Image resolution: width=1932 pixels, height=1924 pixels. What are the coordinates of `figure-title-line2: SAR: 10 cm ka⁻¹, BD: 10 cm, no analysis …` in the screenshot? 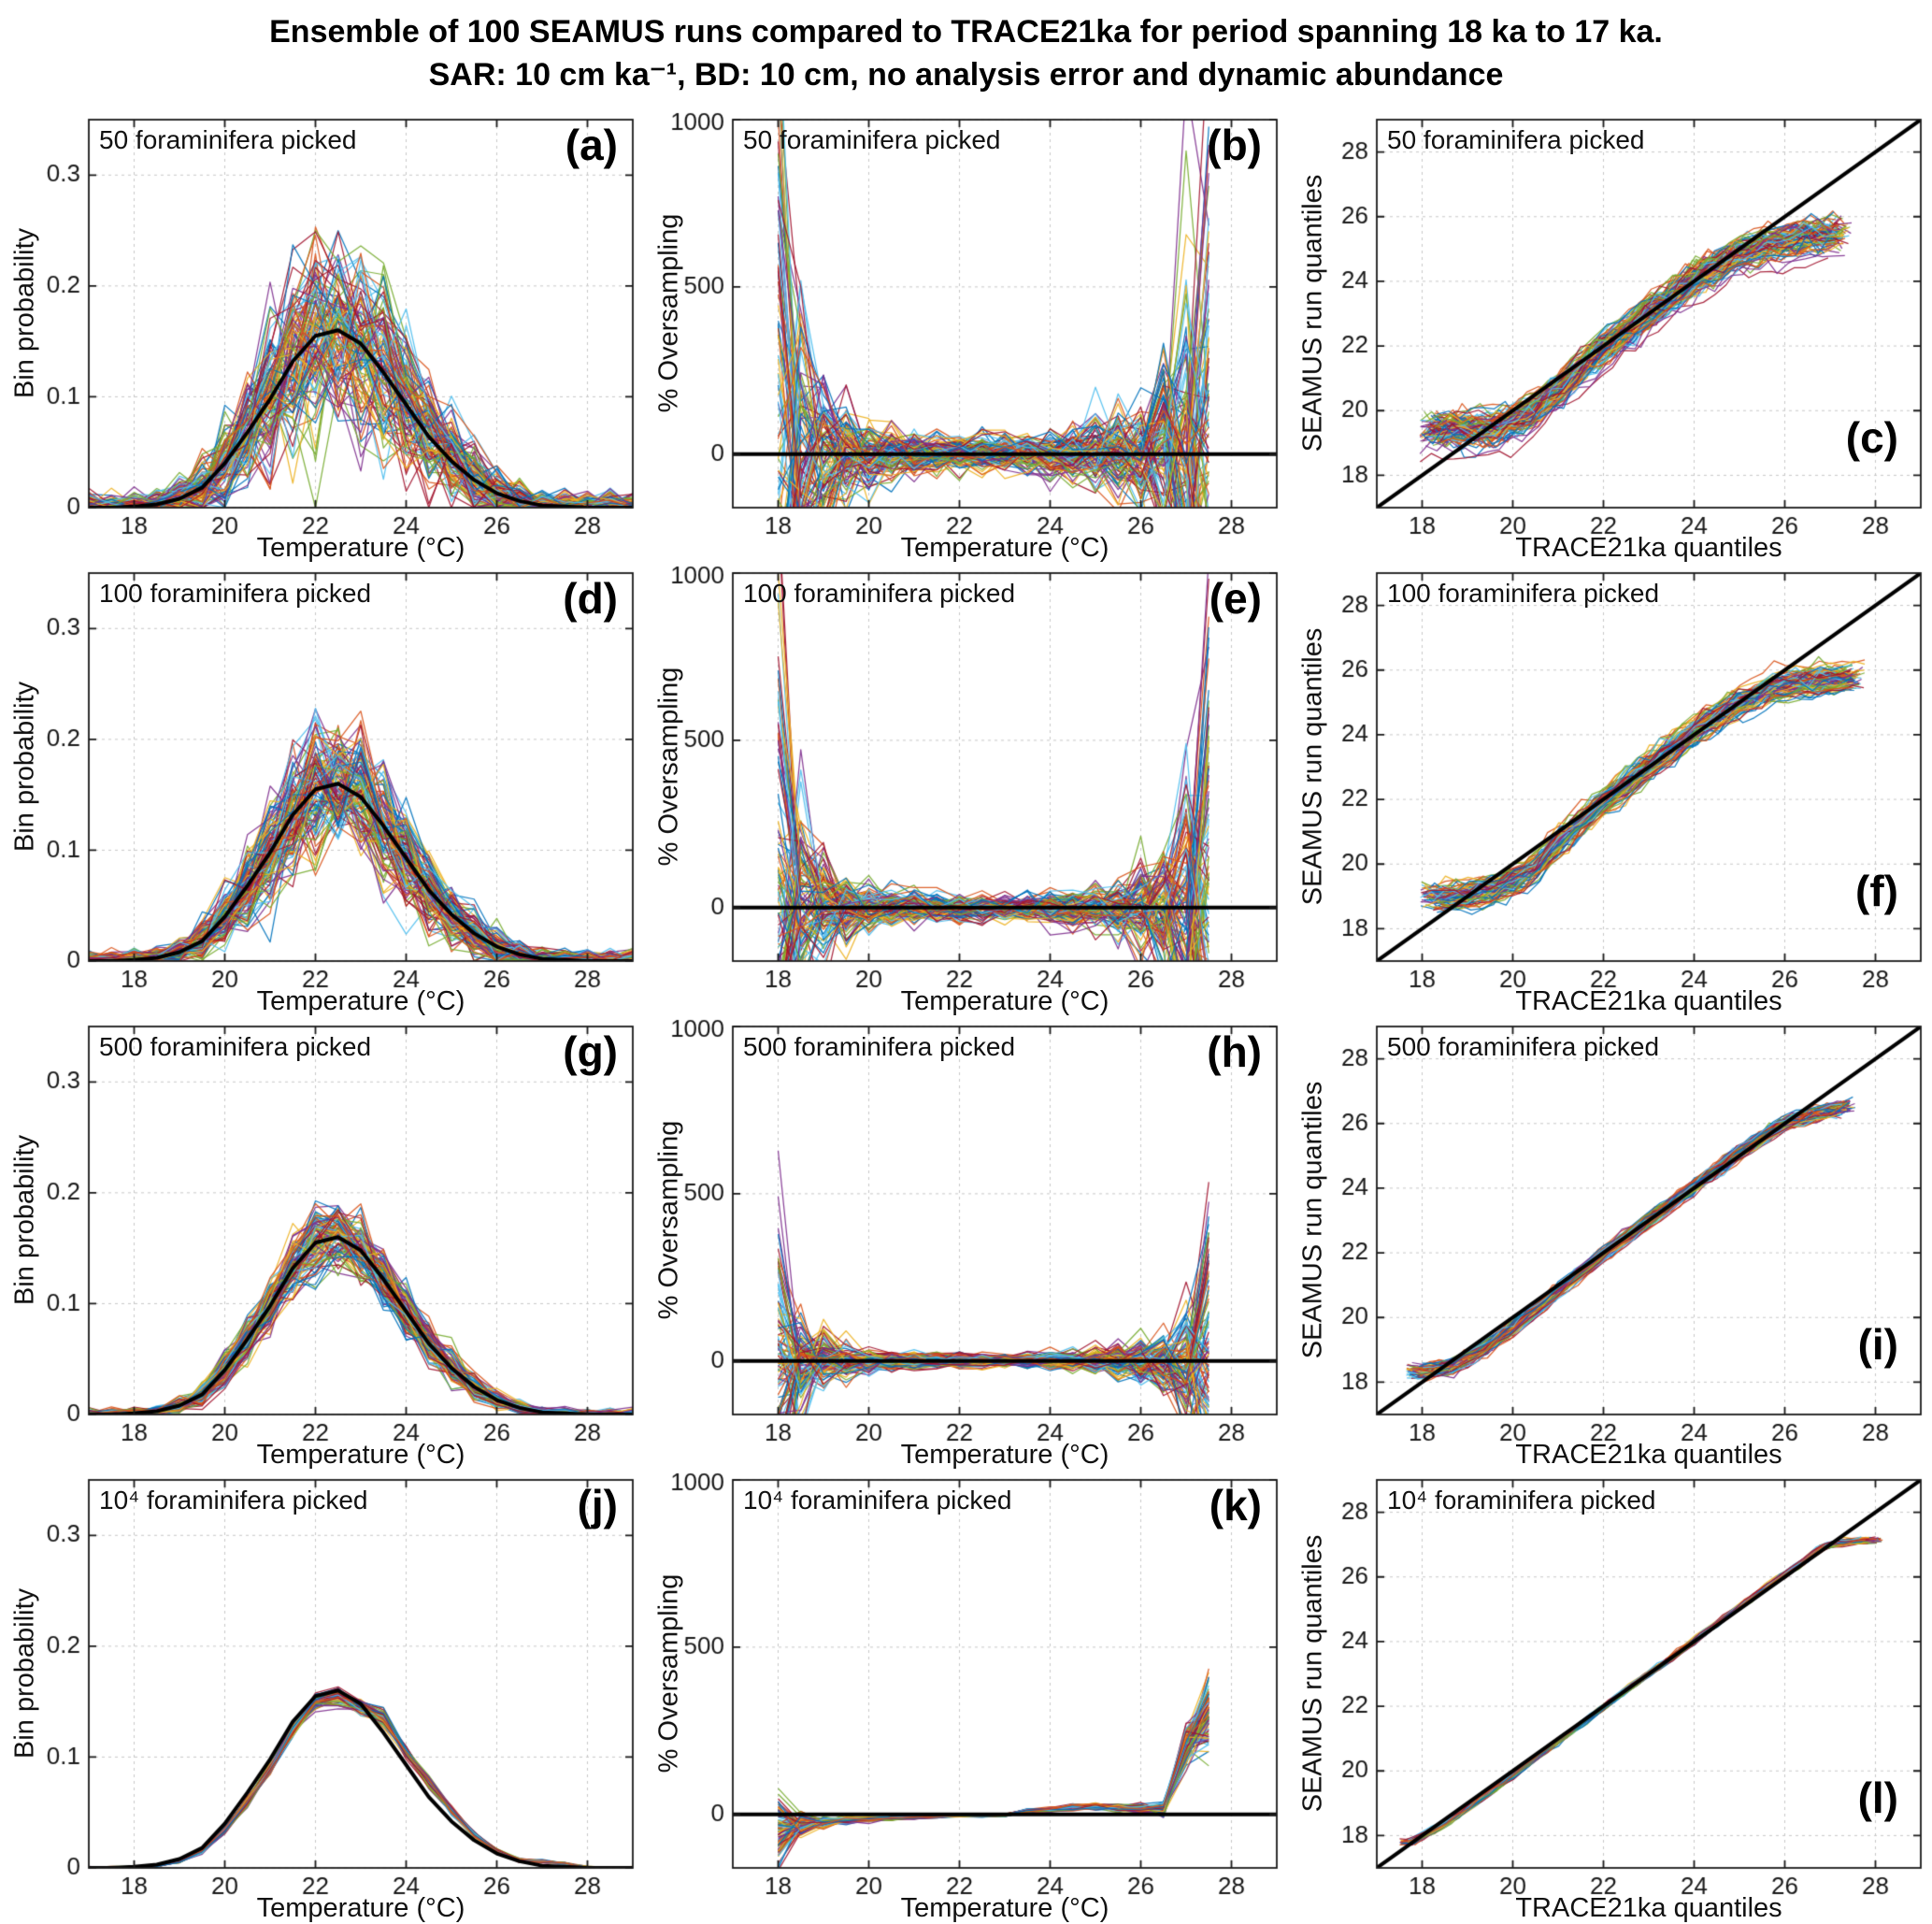 It's located at (966, 74).